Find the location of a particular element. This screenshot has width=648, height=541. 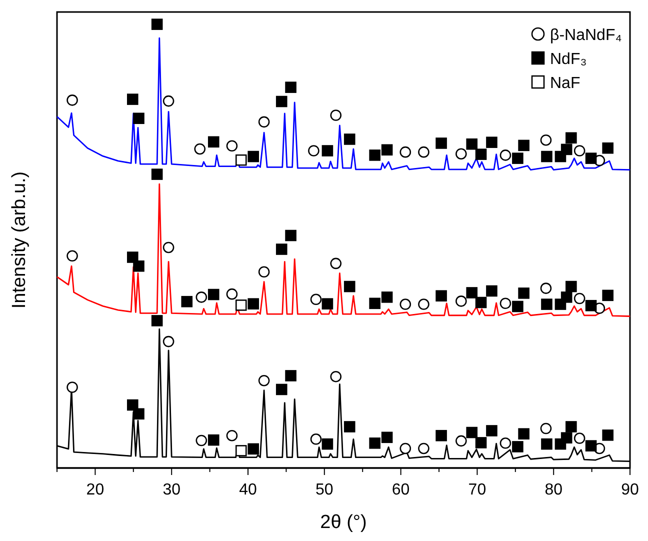

x-tick-label: 90 is located at coordinates (630, 490).